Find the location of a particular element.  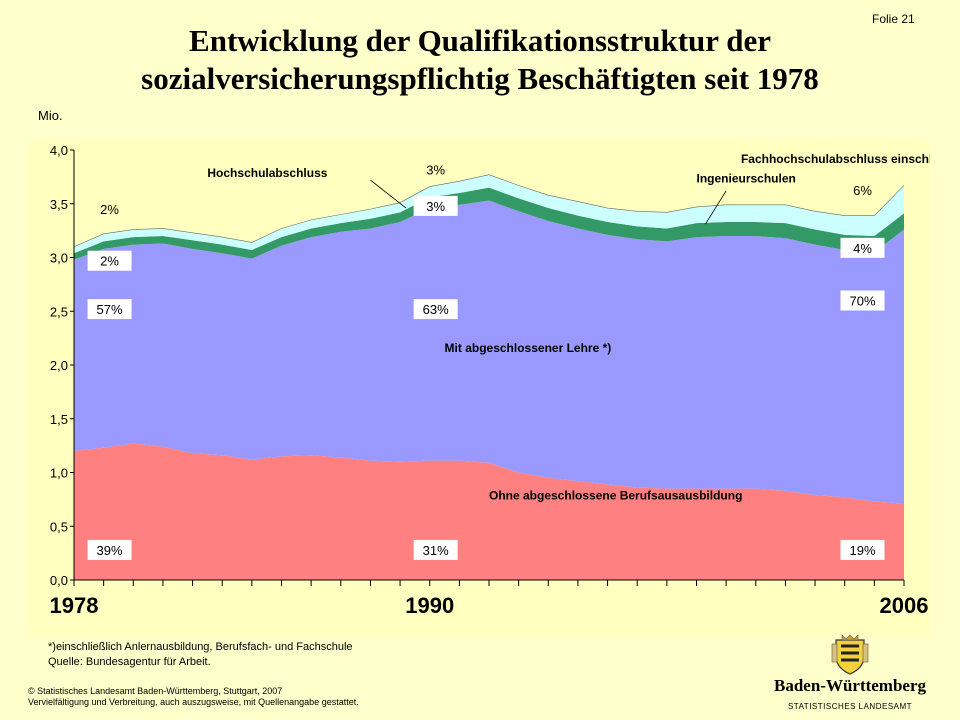

data-label: 39% is located at coordinates (110, 550).